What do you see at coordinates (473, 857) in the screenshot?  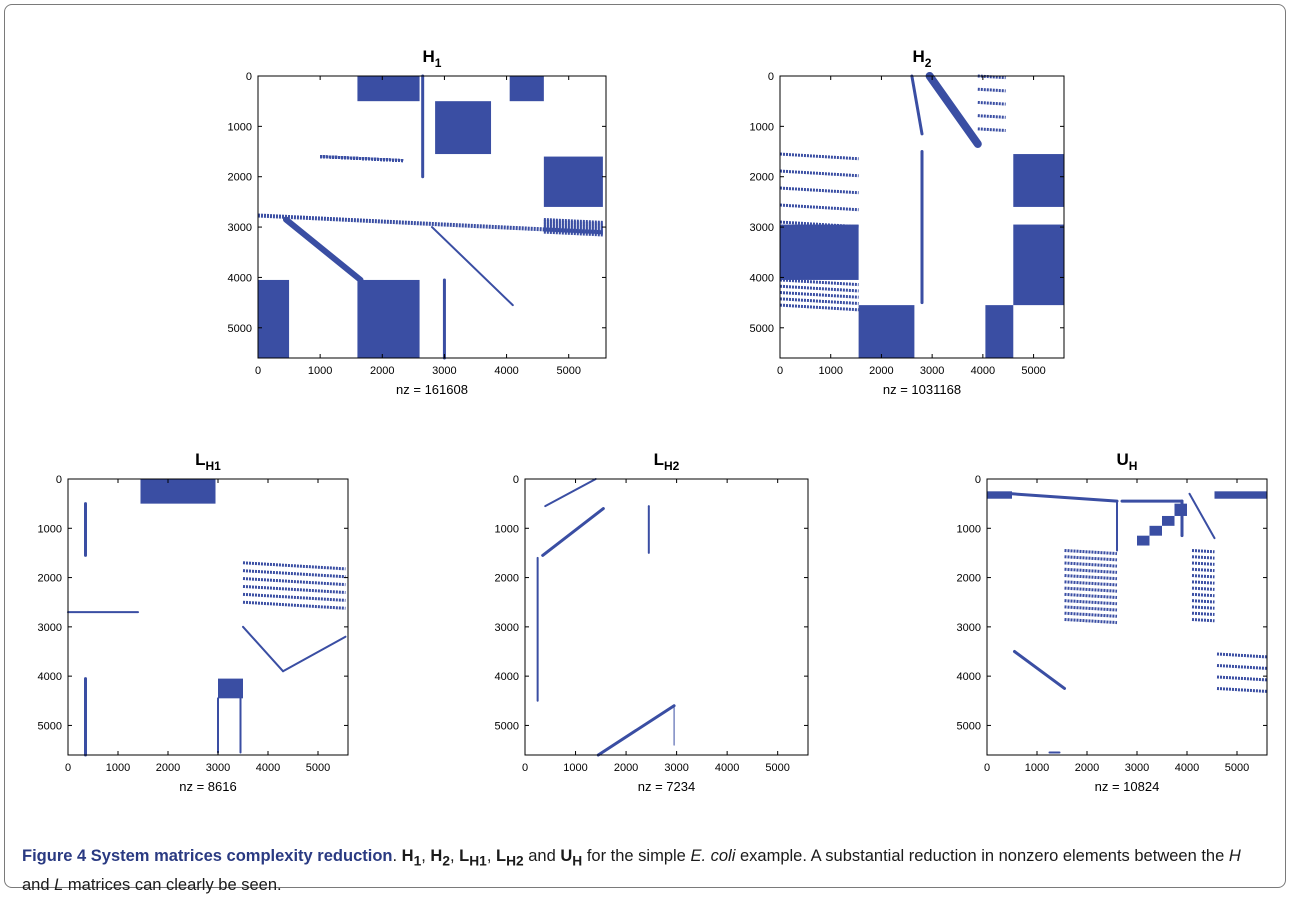 I see `matrix-name-lh1: LH1` at bounding box center [473, 857].